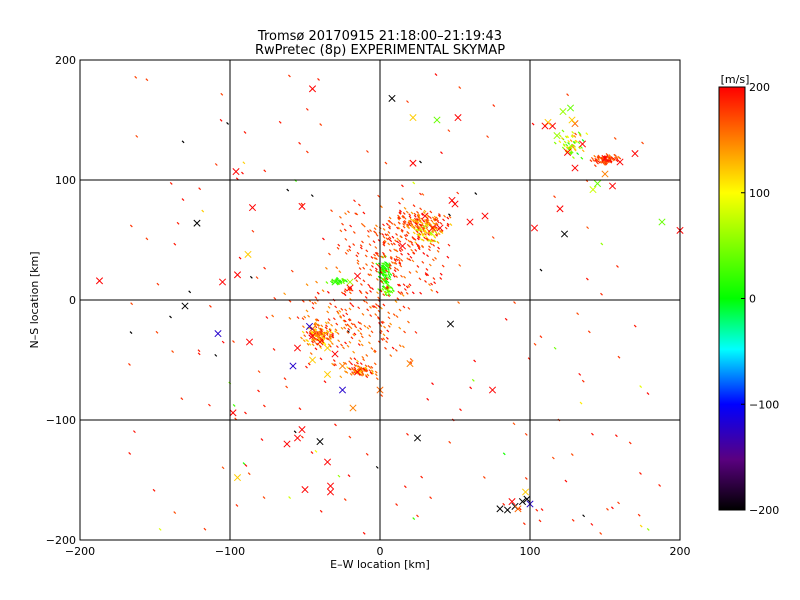  What do you see at coordinates (80, 551) in the screenshot?
I see `x-tick-label: −200` at bounding box center [80, 551].